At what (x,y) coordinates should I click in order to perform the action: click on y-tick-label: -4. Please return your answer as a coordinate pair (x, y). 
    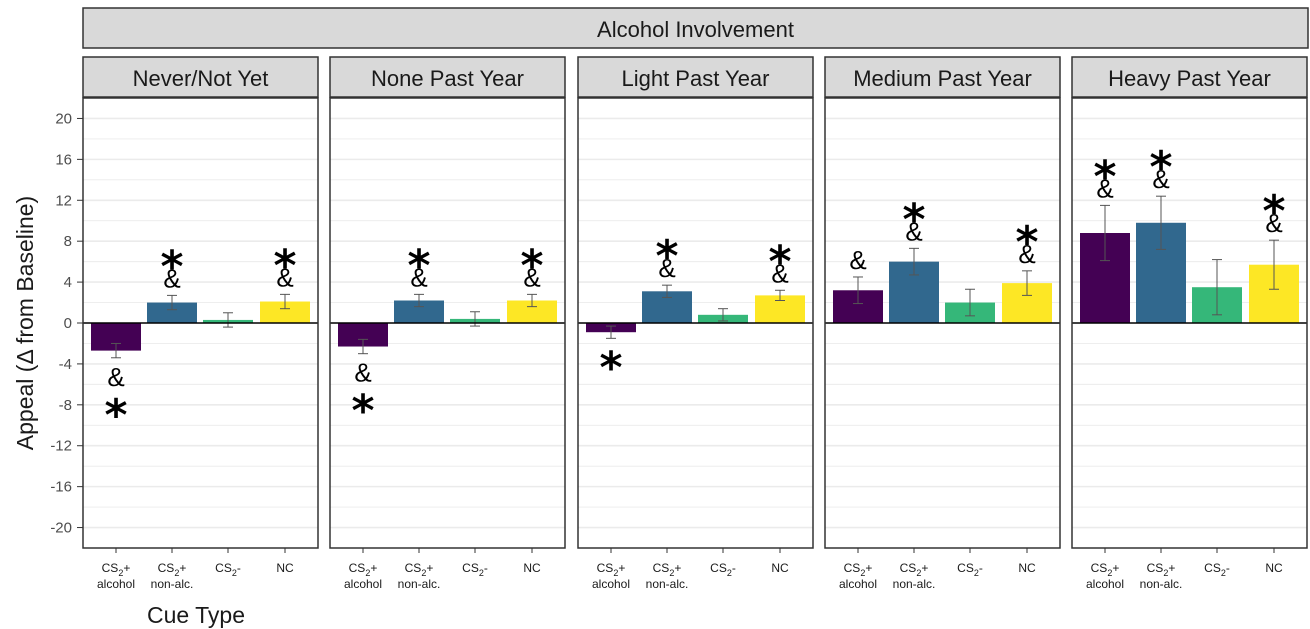
    Looking at the image, I should click on (65, 364).